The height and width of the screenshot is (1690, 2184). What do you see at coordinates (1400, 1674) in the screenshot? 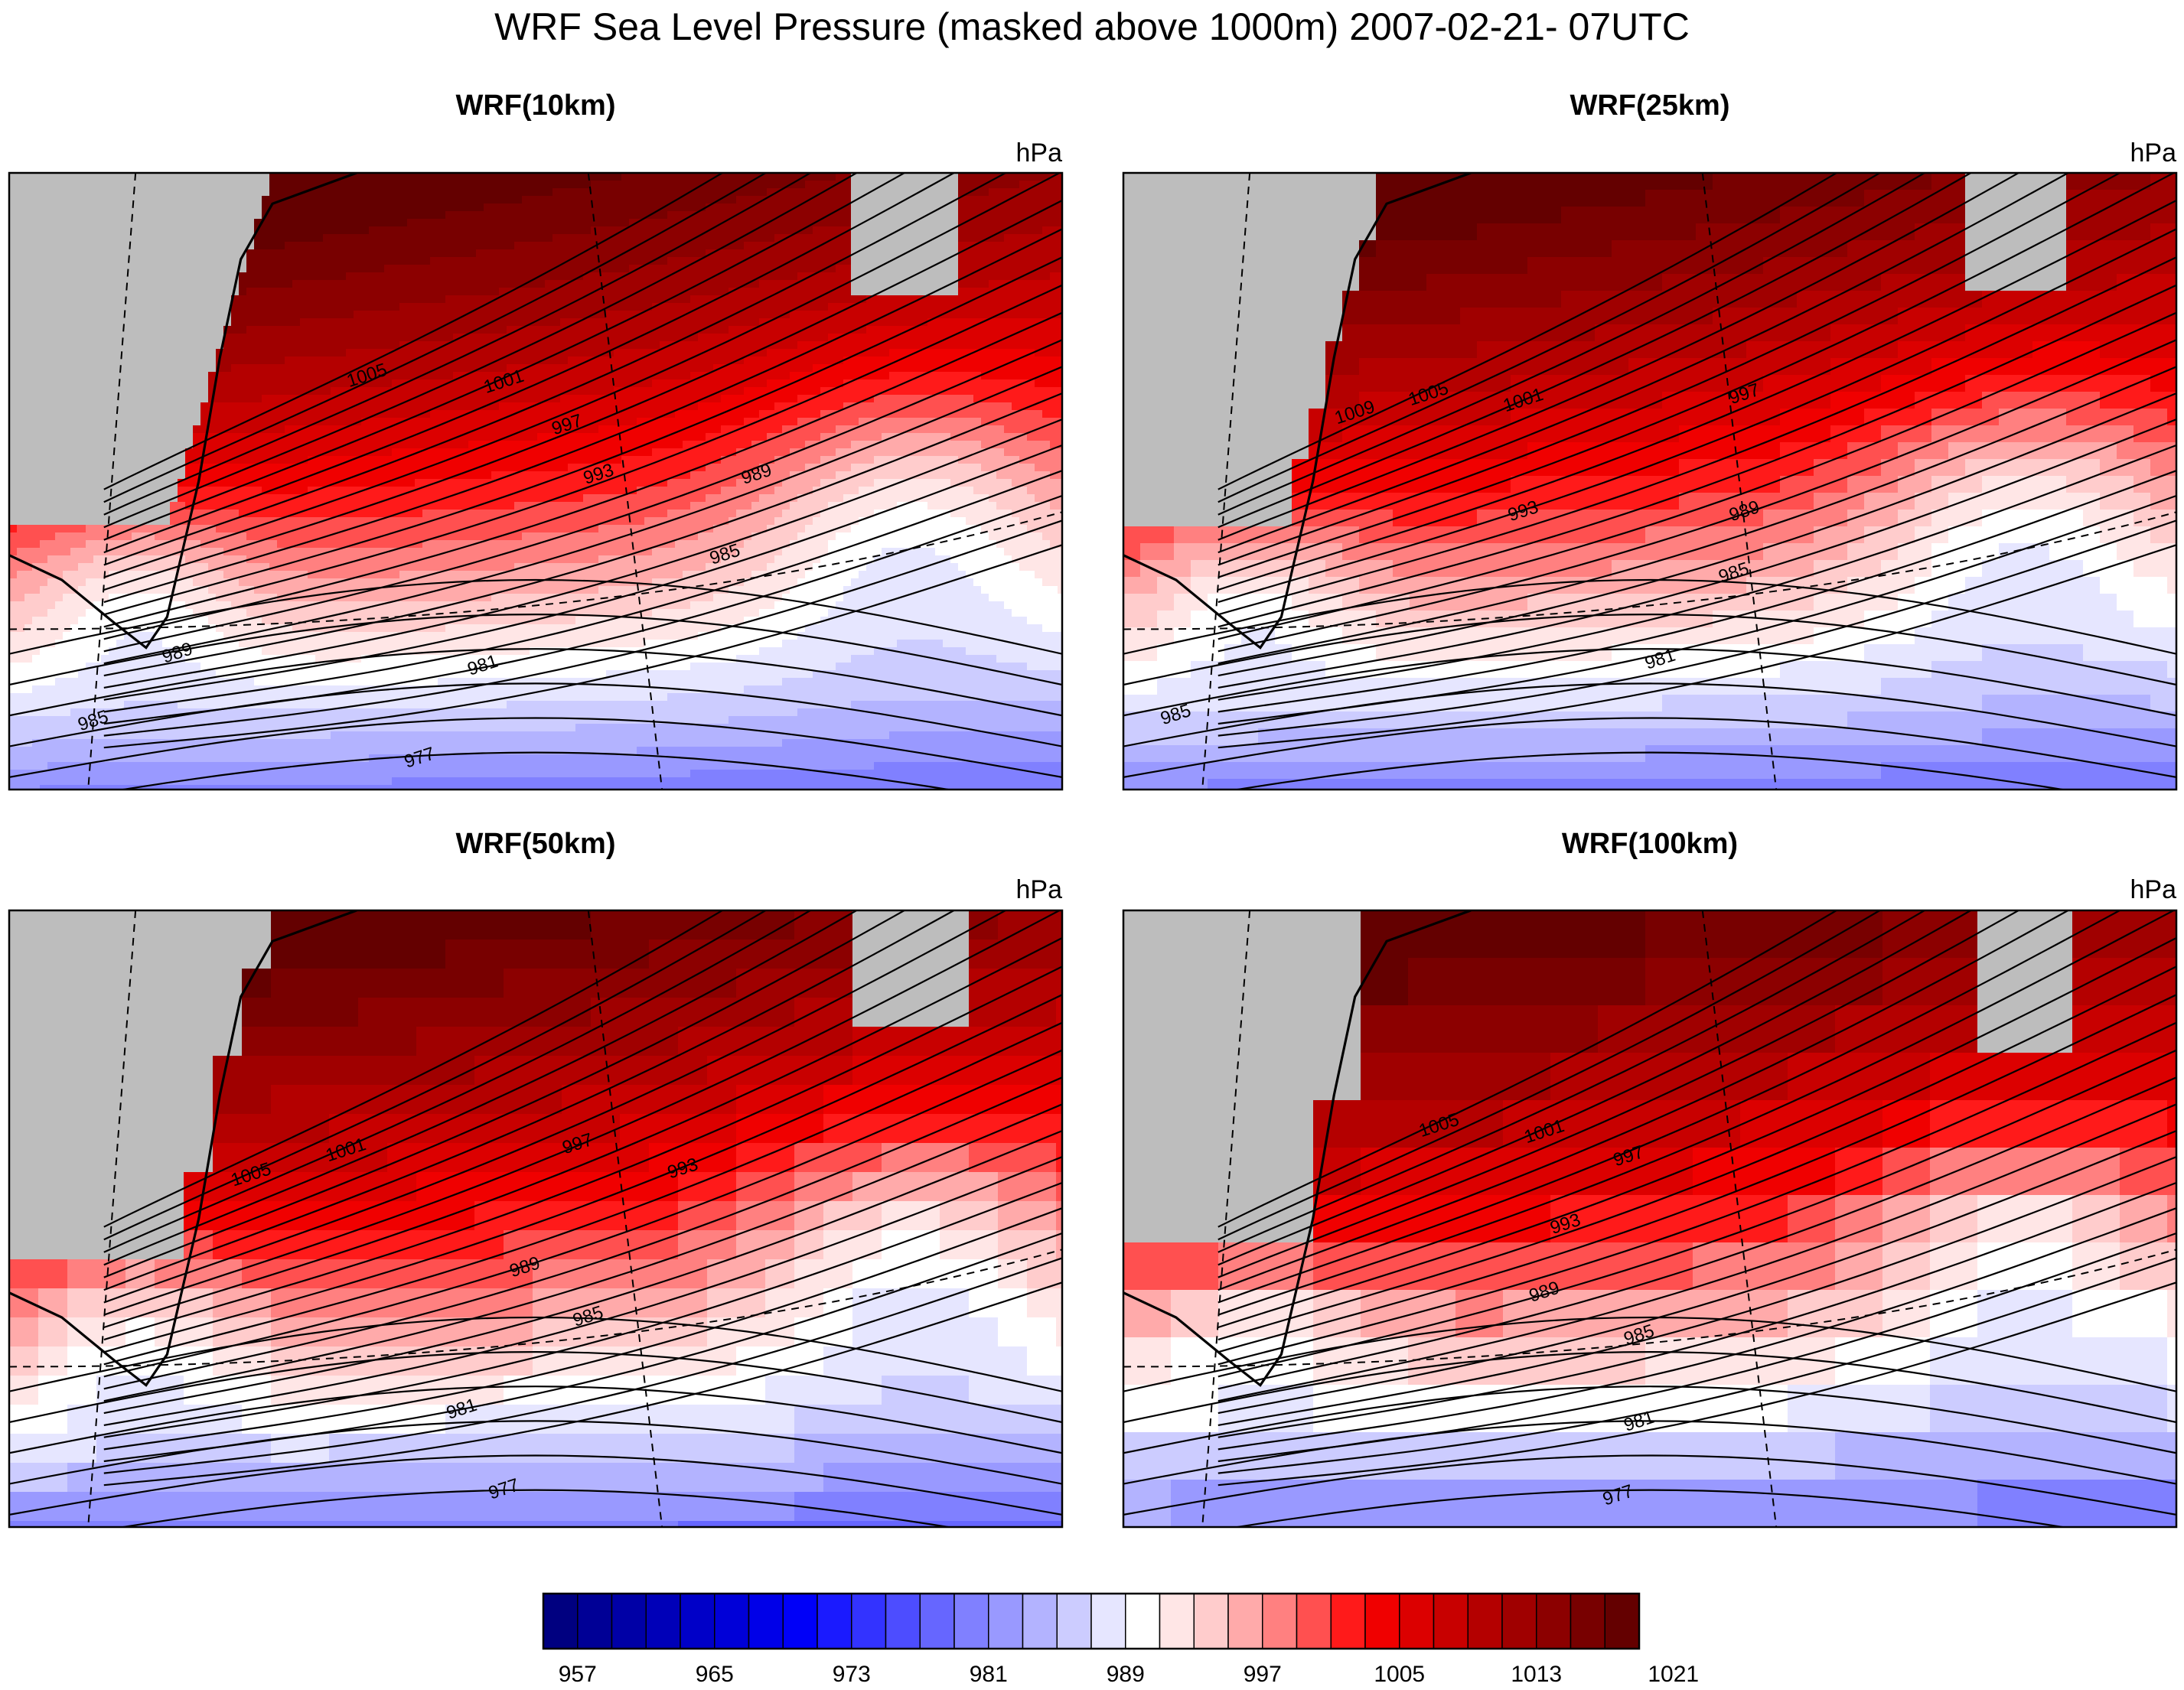
I see `colorbar-tick-label: 1005` at bounding box center [1400, 1674].